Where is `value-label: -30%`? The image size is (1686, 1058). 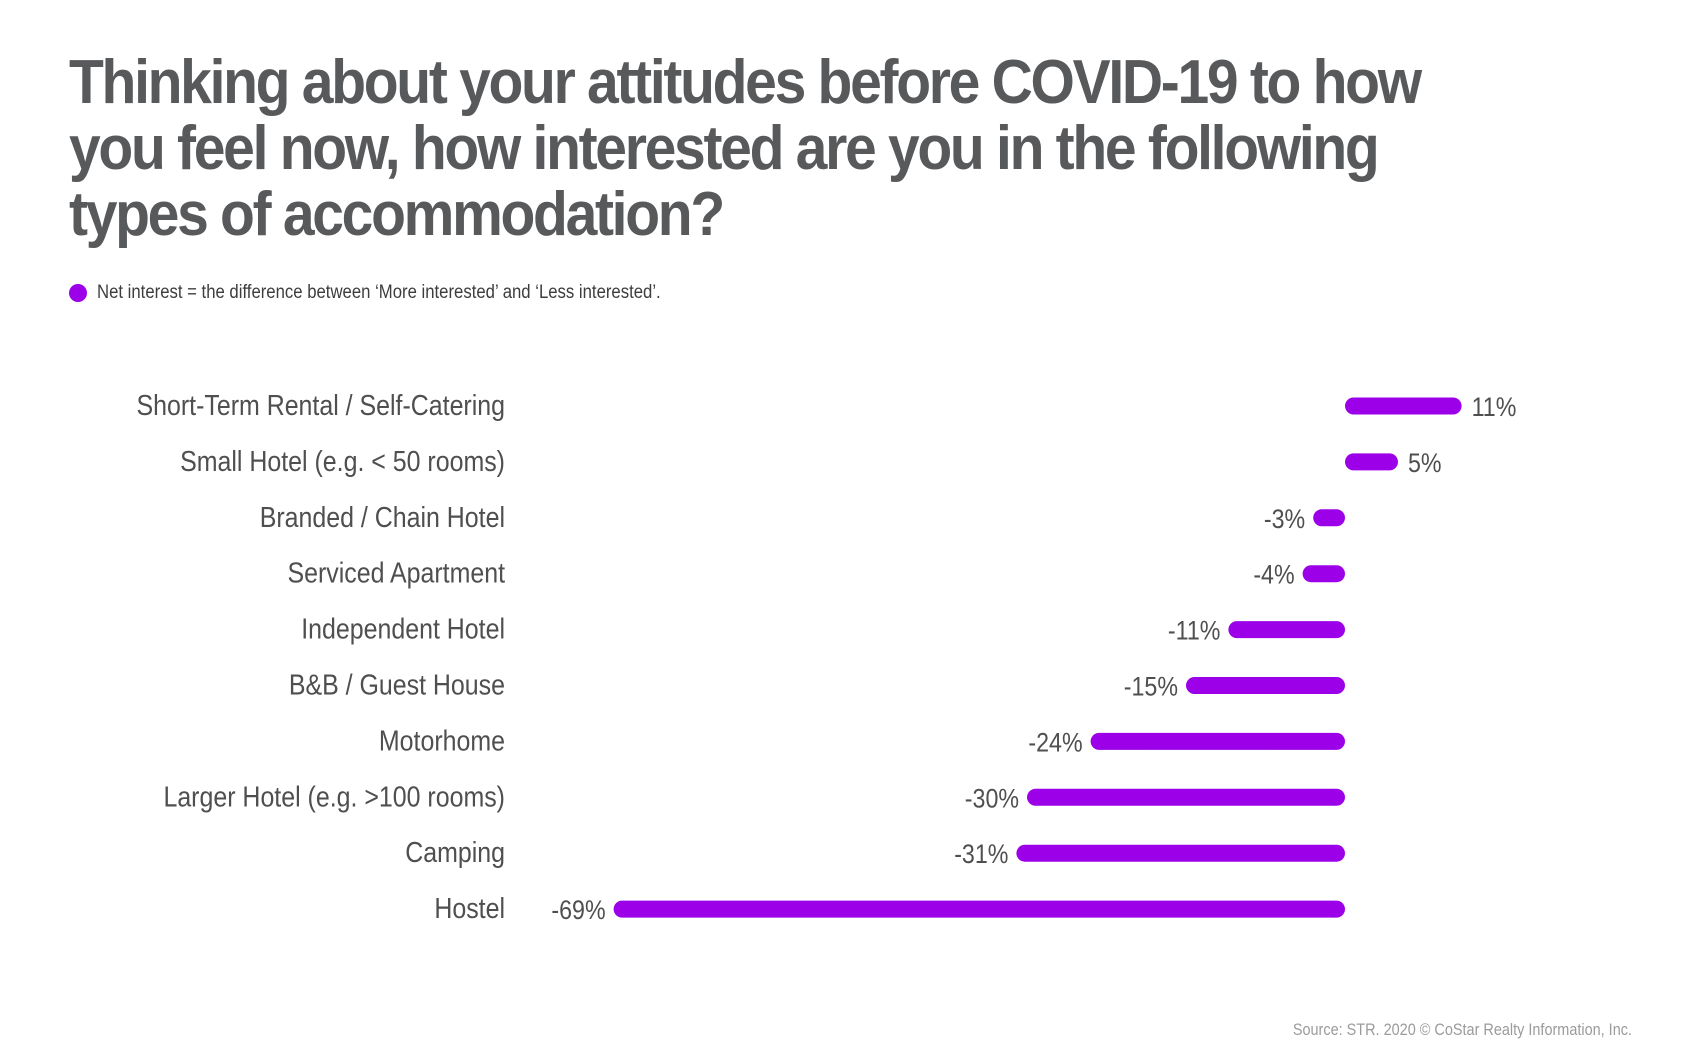
value-label: -30% is located at coordinates (992, 799).